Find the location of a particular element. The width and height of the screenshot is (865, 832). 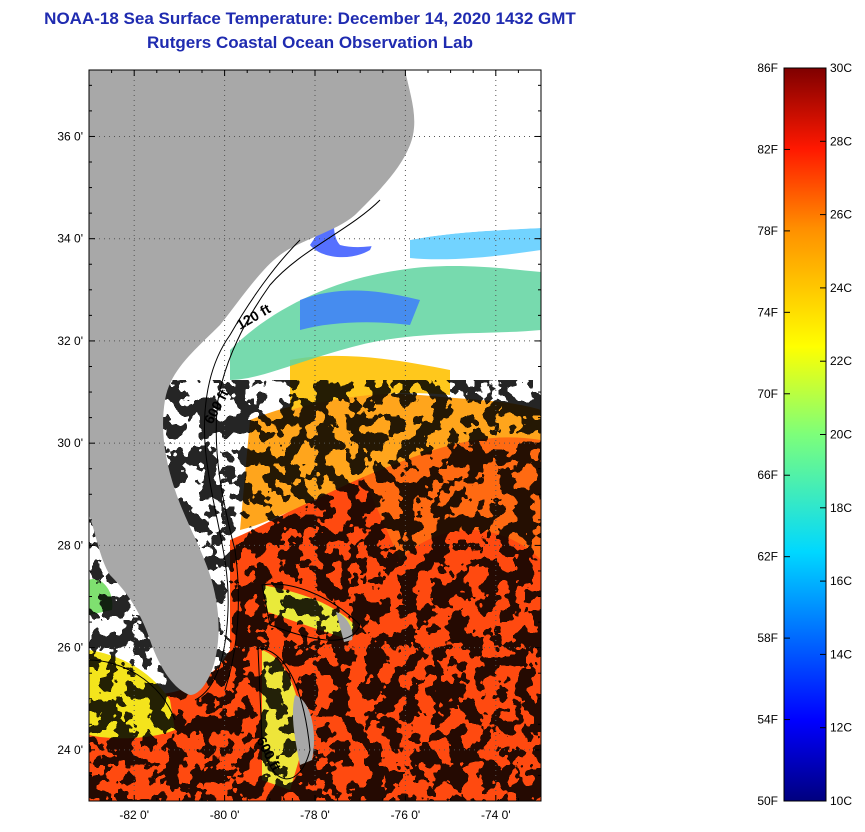

colorbar-label-c: 26C is located at coordinates (841, 215).